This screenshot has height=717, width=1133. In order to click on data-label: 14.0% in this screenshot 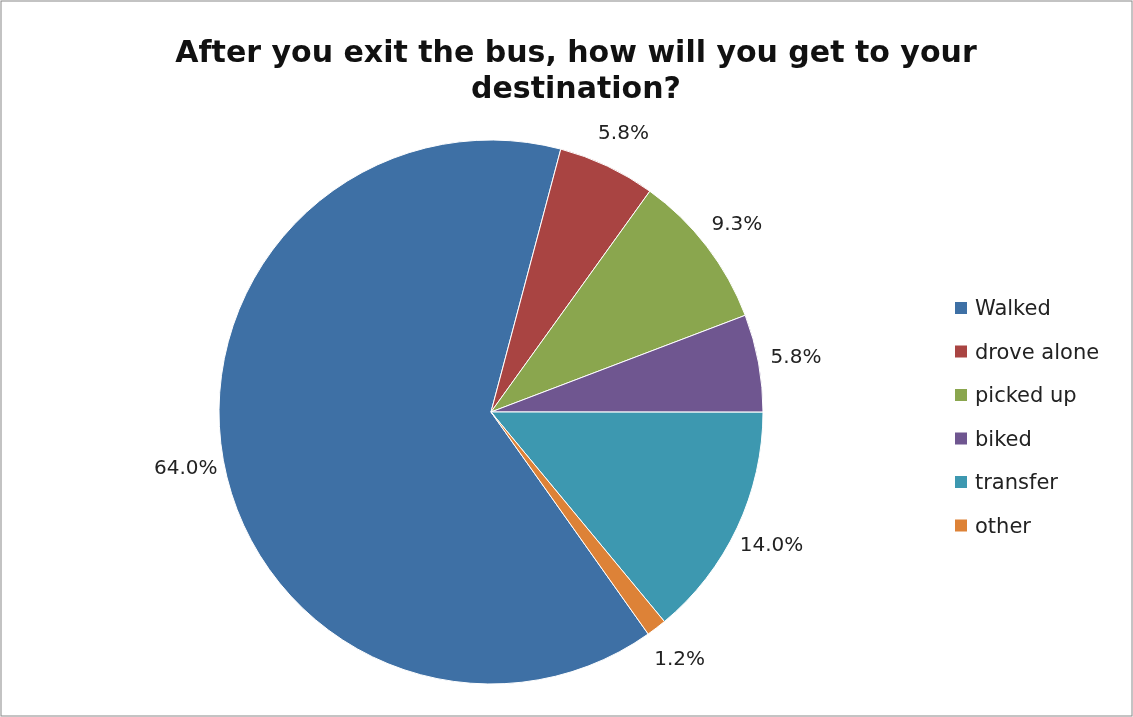, I will do `click(771, 544)`.